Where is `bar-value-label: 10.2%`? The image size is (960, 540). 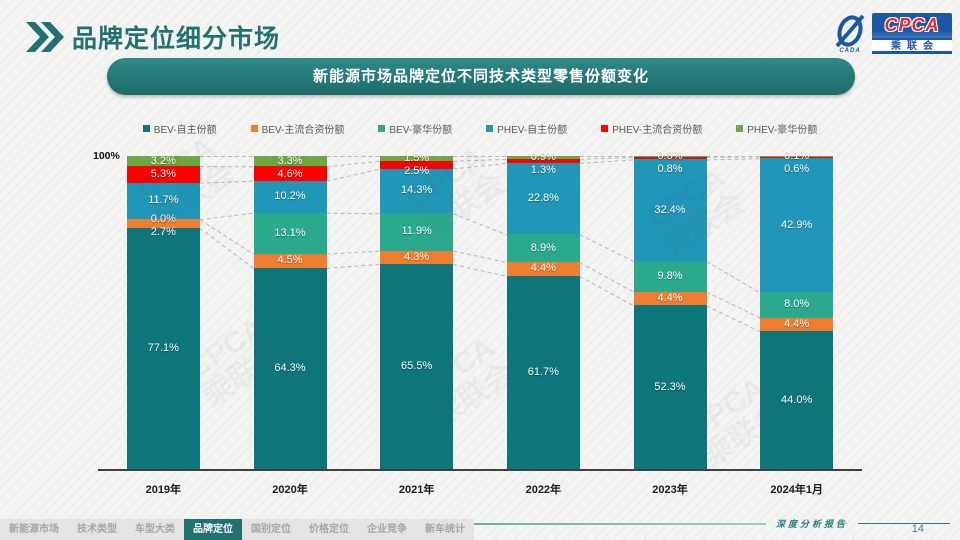 bar-value-label: 10.2% is located at coordinates (290, 196).